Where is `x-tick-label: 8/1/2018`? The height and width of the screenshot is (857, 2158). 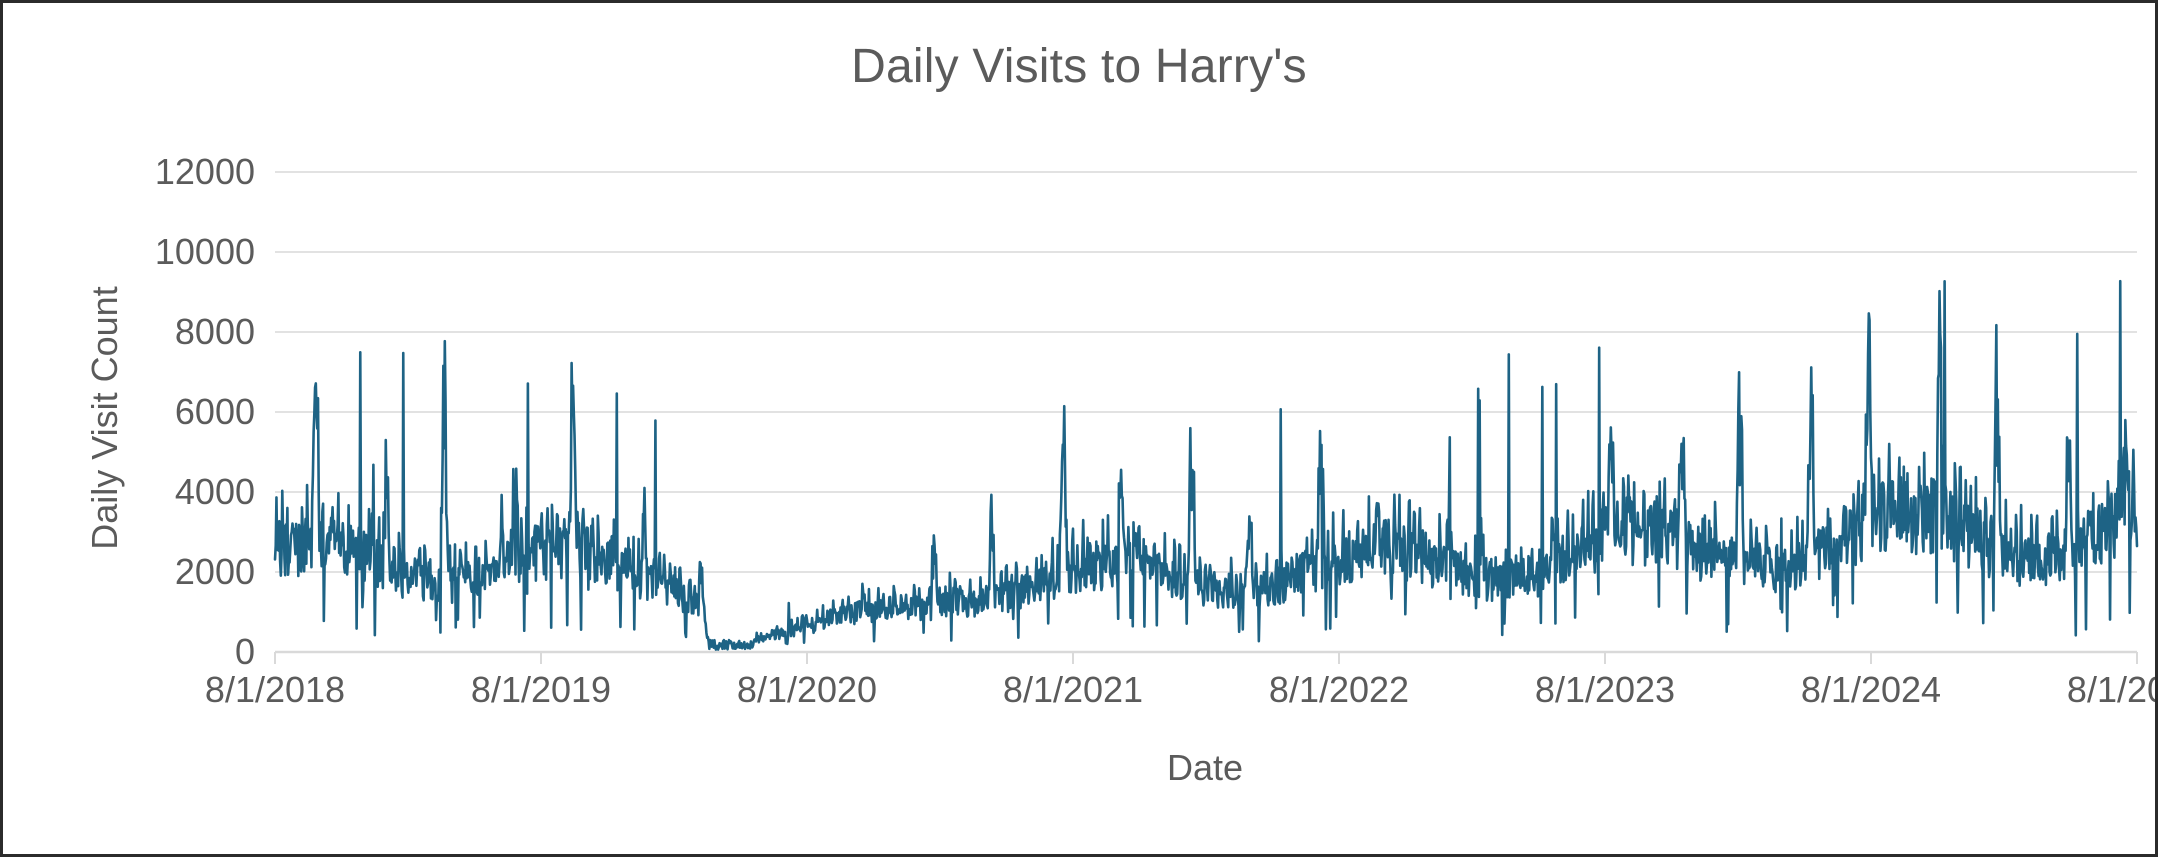
x-tick-label: 8/1/2018 is located at coordinates (275, 689).